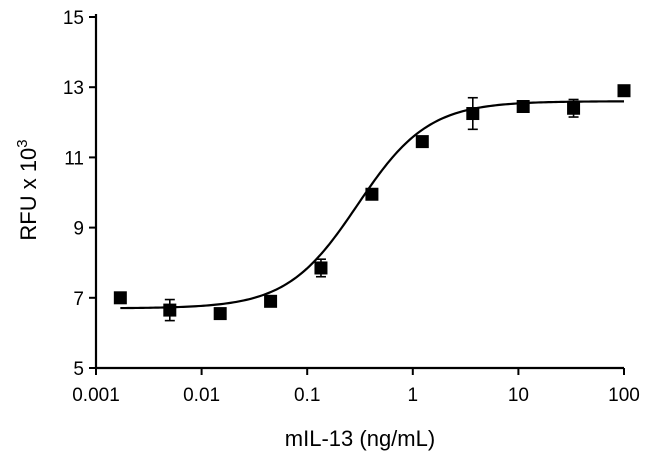  I want to click on x-tick-label: 0.001, so click(96, 395).